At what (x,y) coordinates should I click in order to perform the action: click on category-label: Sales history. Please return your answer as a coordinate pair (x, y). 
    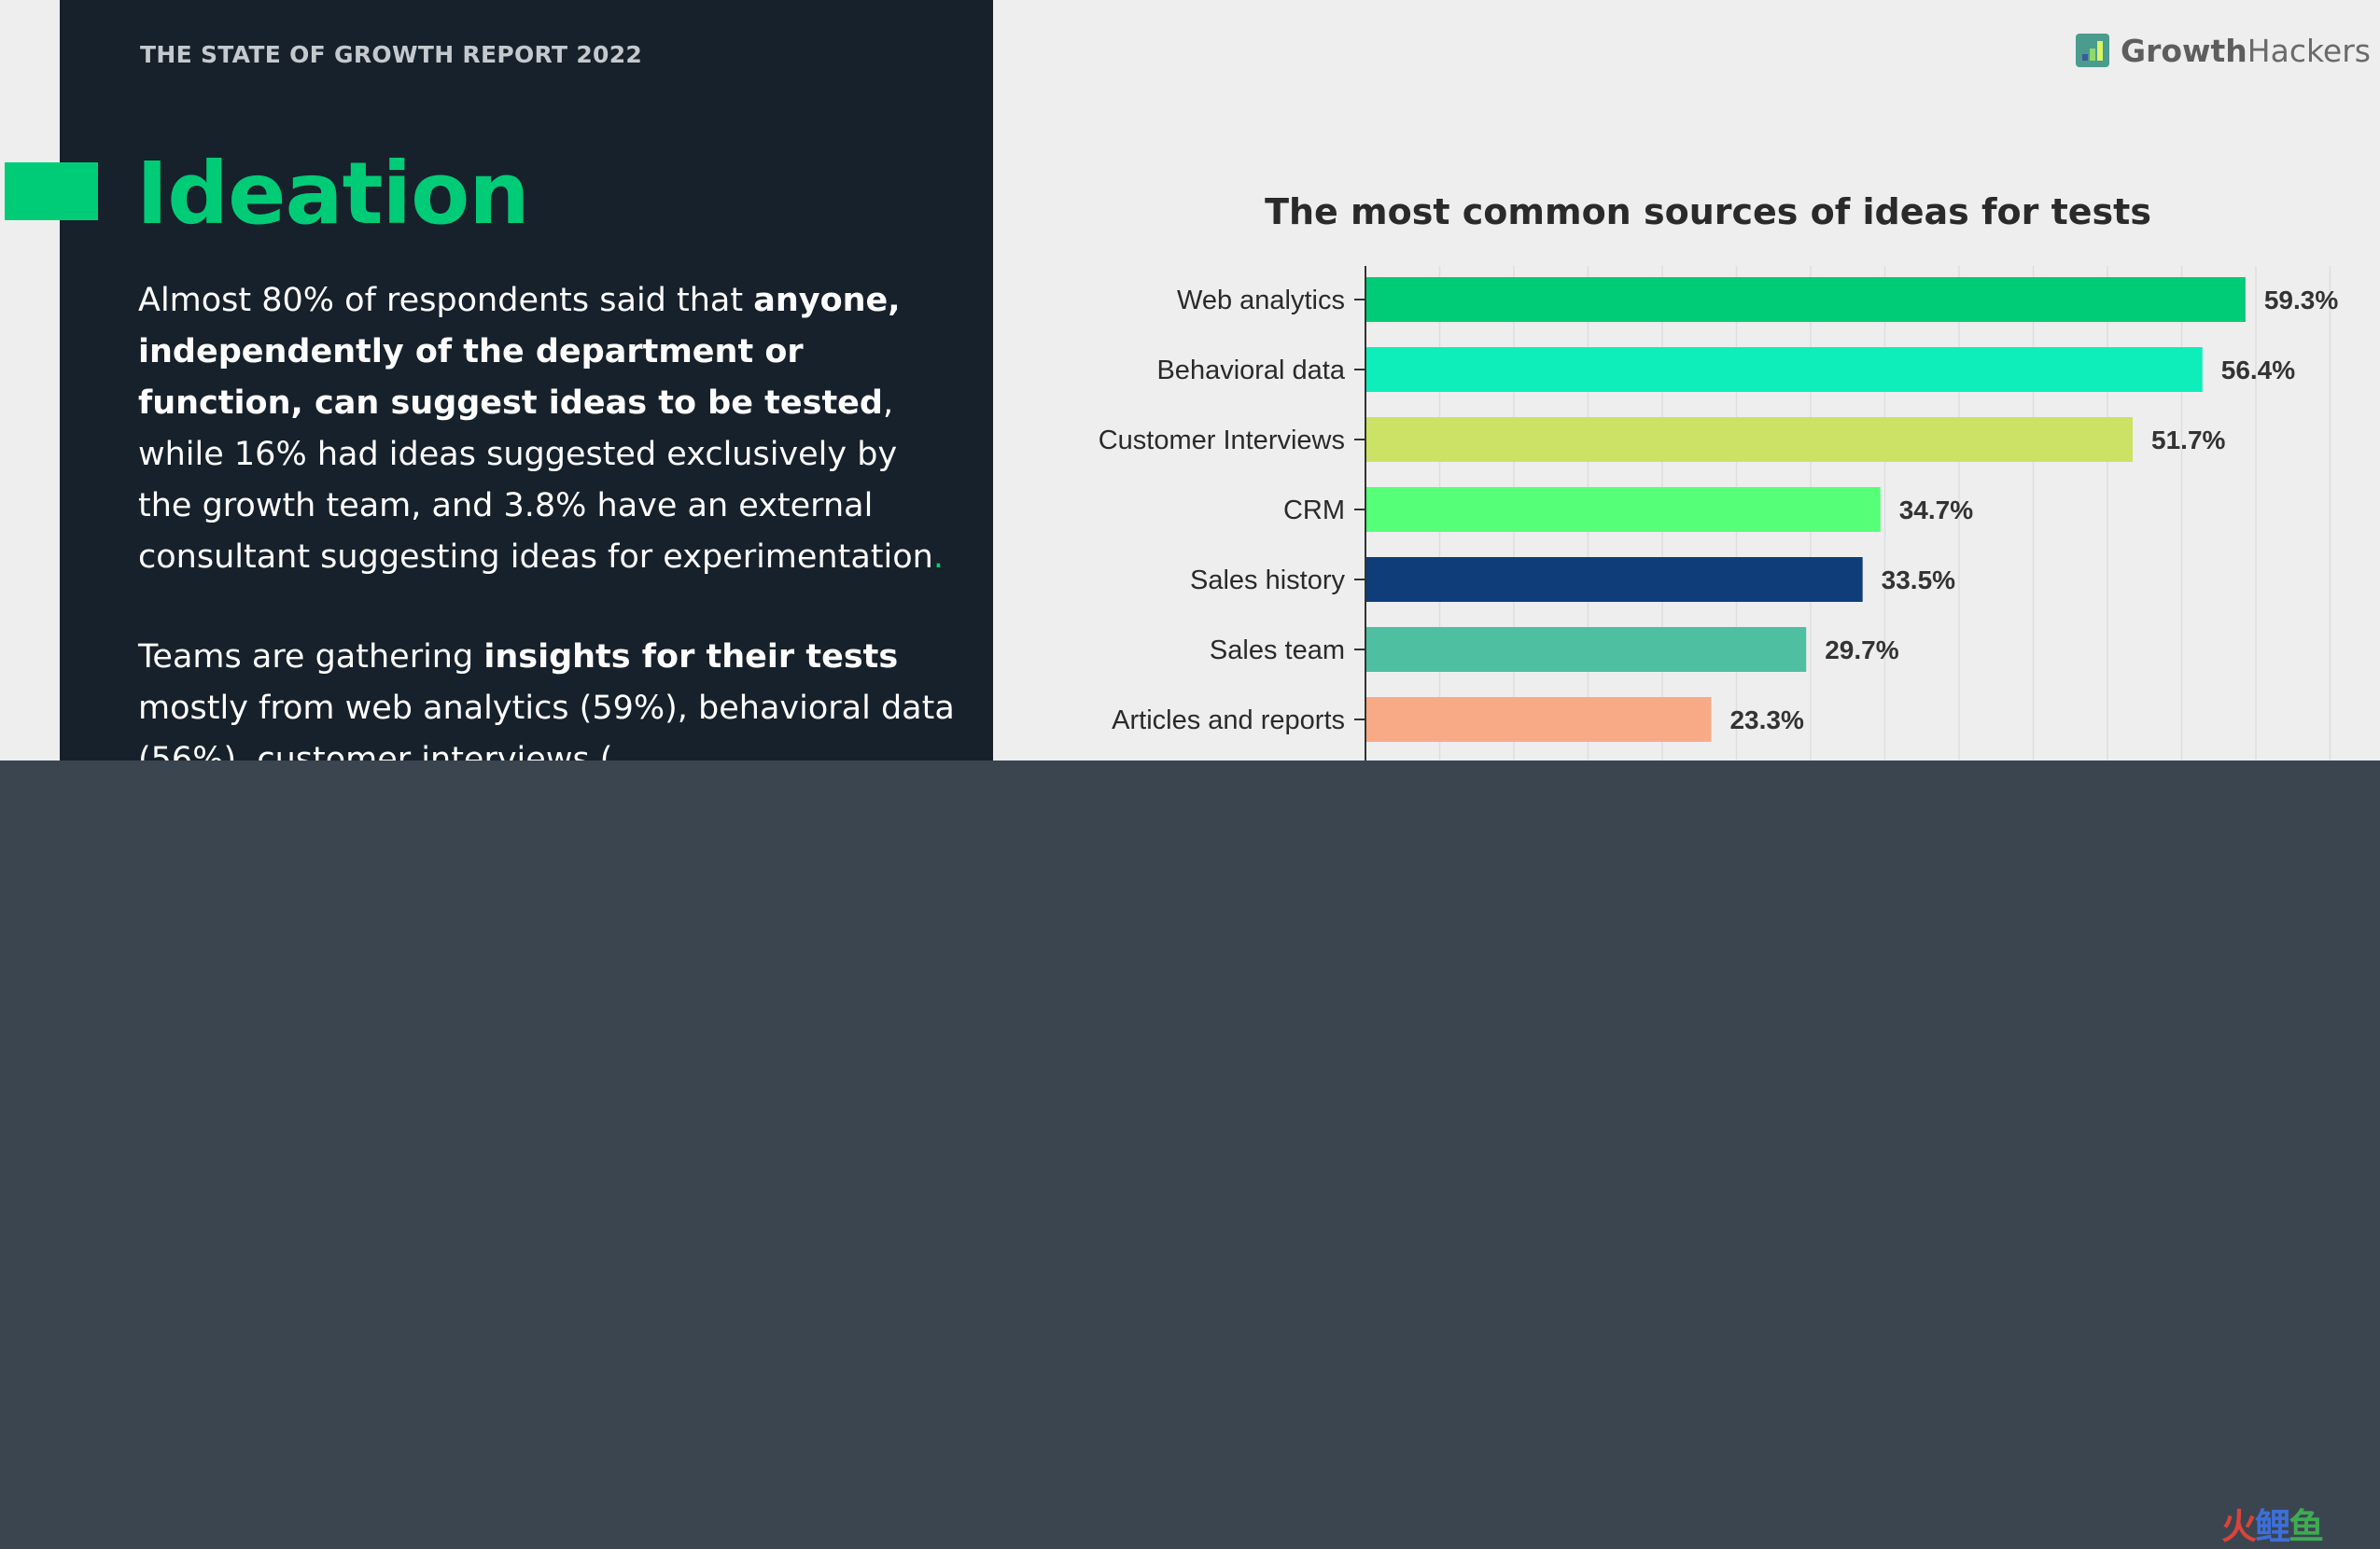
    Looking at the image, I should click on (1268, 580).